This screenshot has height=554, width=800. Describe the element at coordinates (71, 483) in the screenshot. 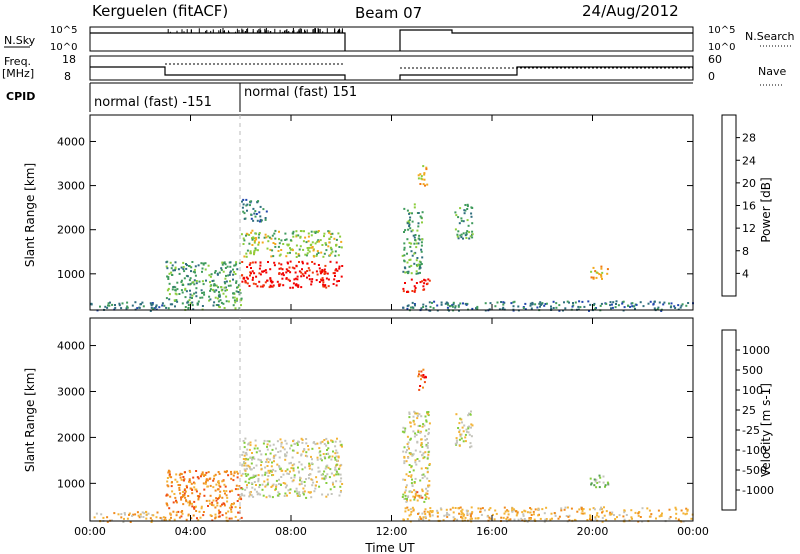

I see `y-tick-label: 1000` at that location.